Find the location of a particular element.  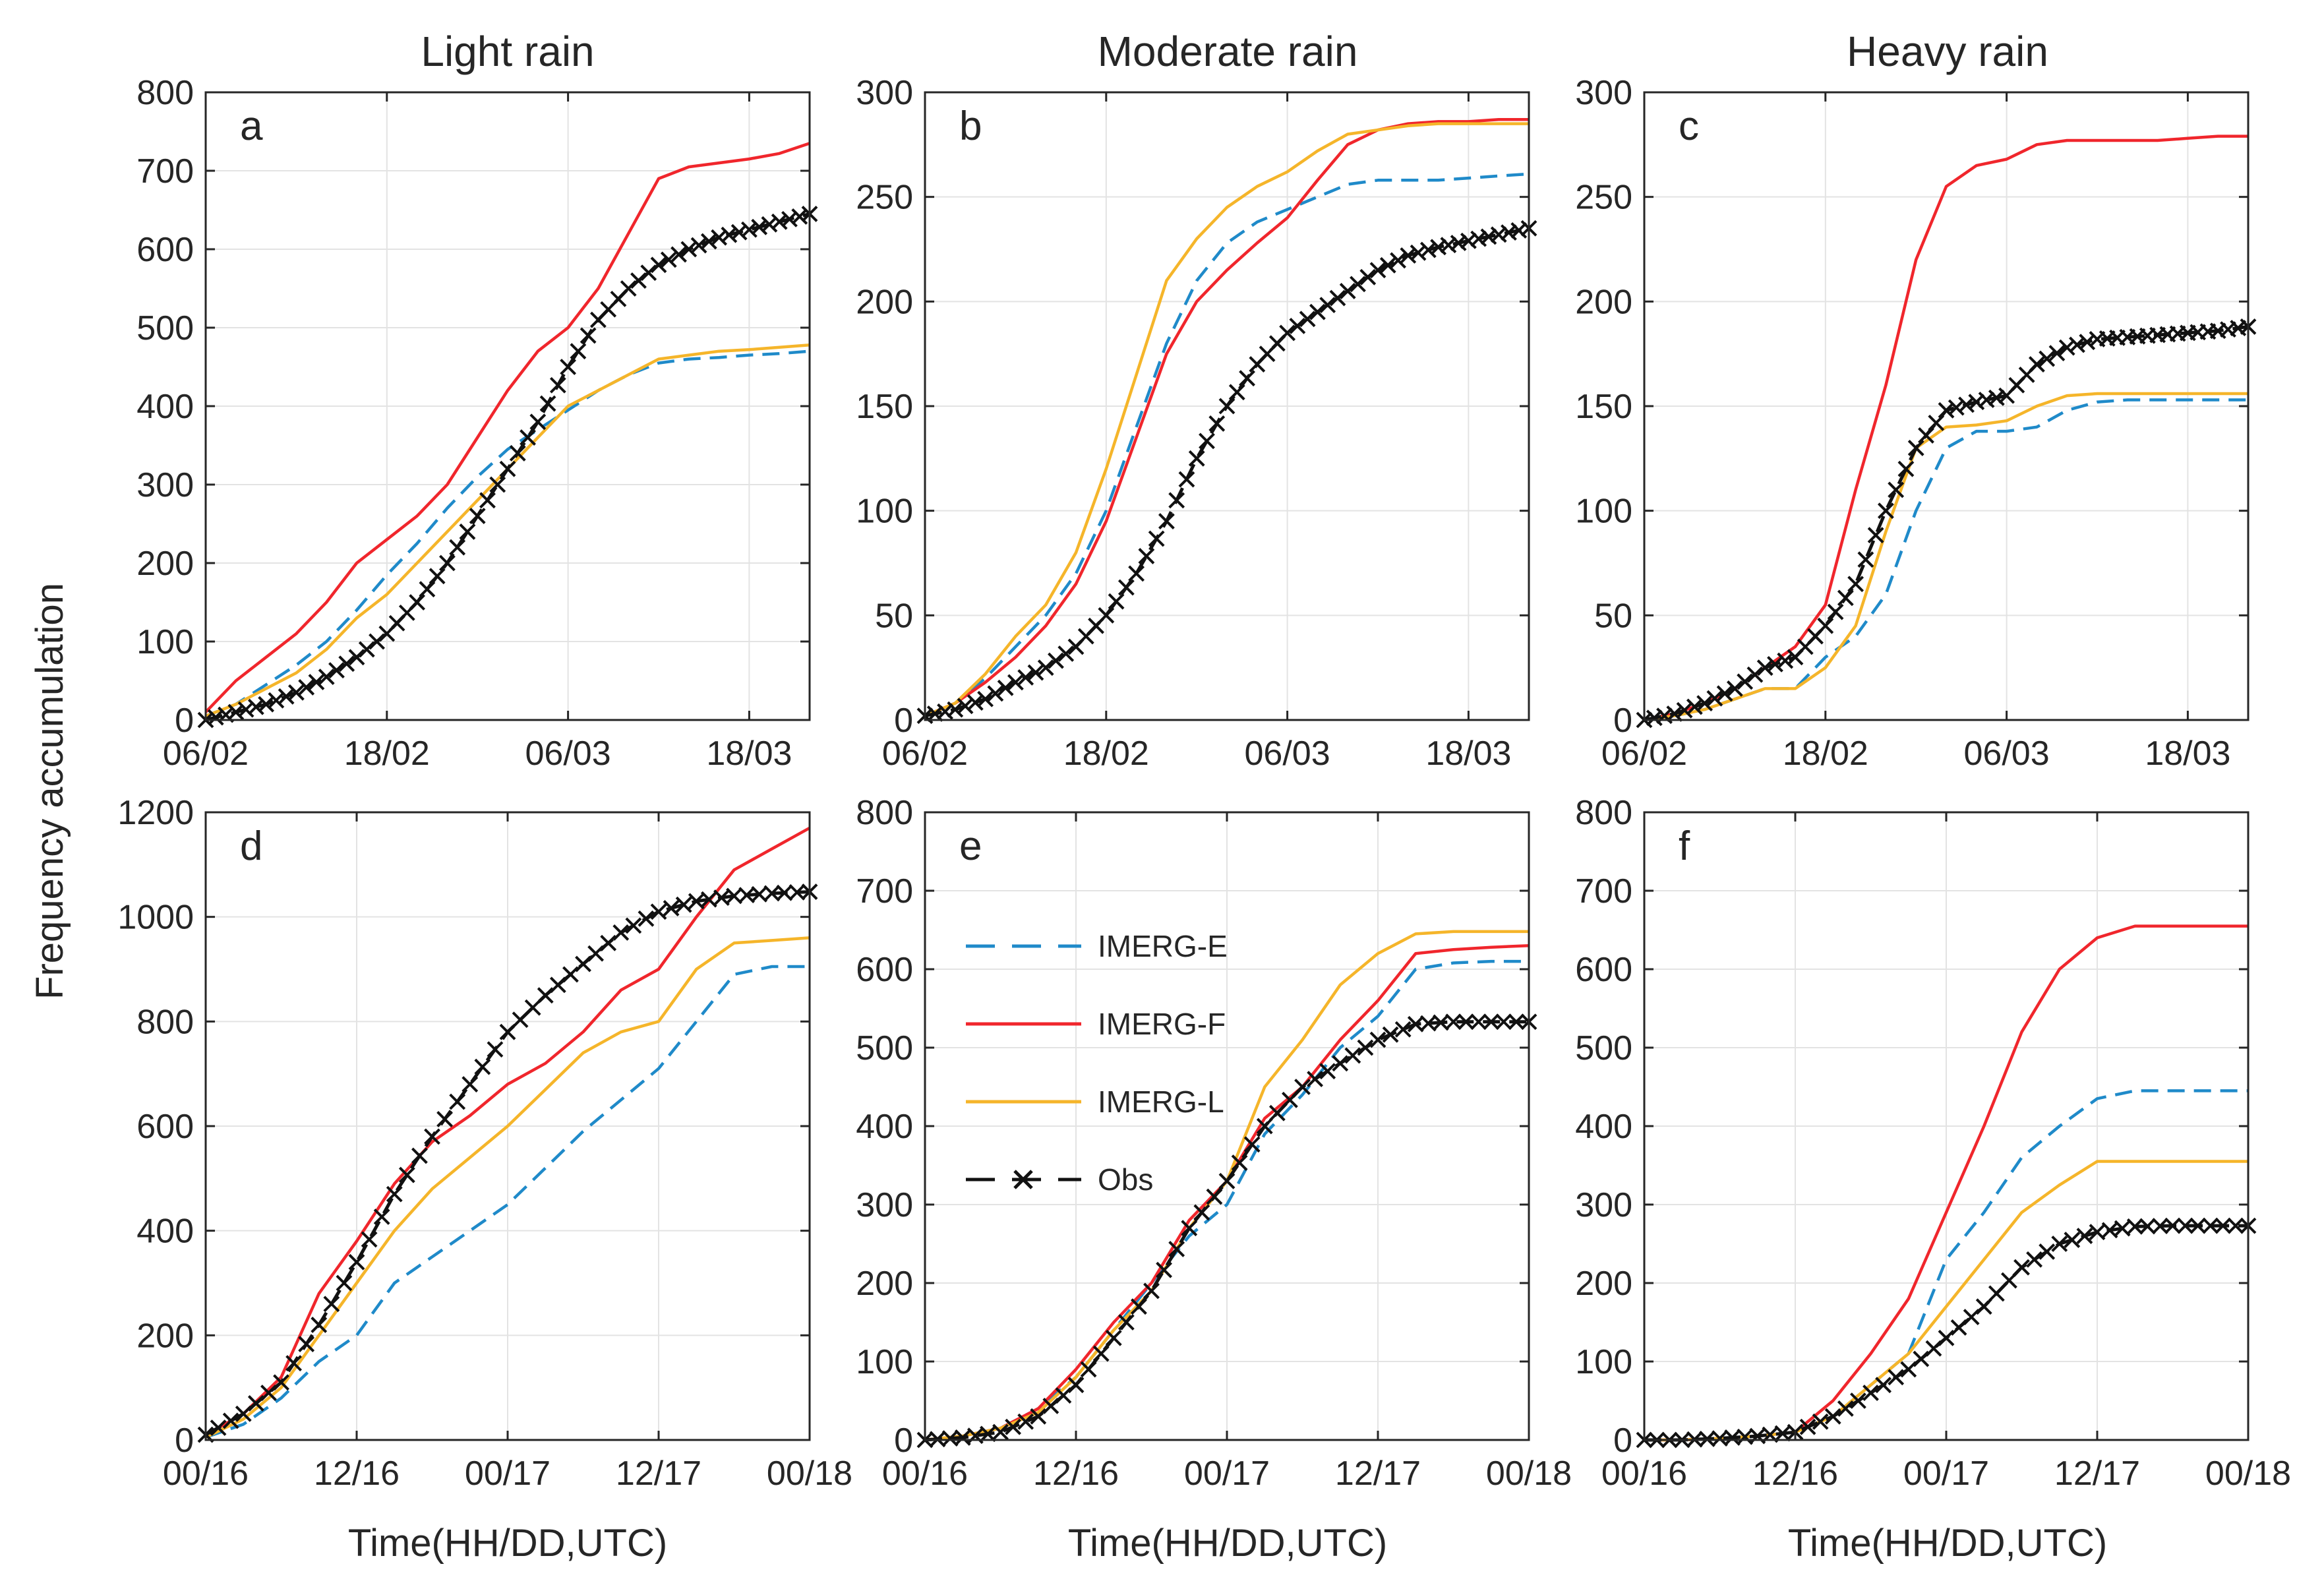

panel-label-a: a is located at coordinates (251, 126).